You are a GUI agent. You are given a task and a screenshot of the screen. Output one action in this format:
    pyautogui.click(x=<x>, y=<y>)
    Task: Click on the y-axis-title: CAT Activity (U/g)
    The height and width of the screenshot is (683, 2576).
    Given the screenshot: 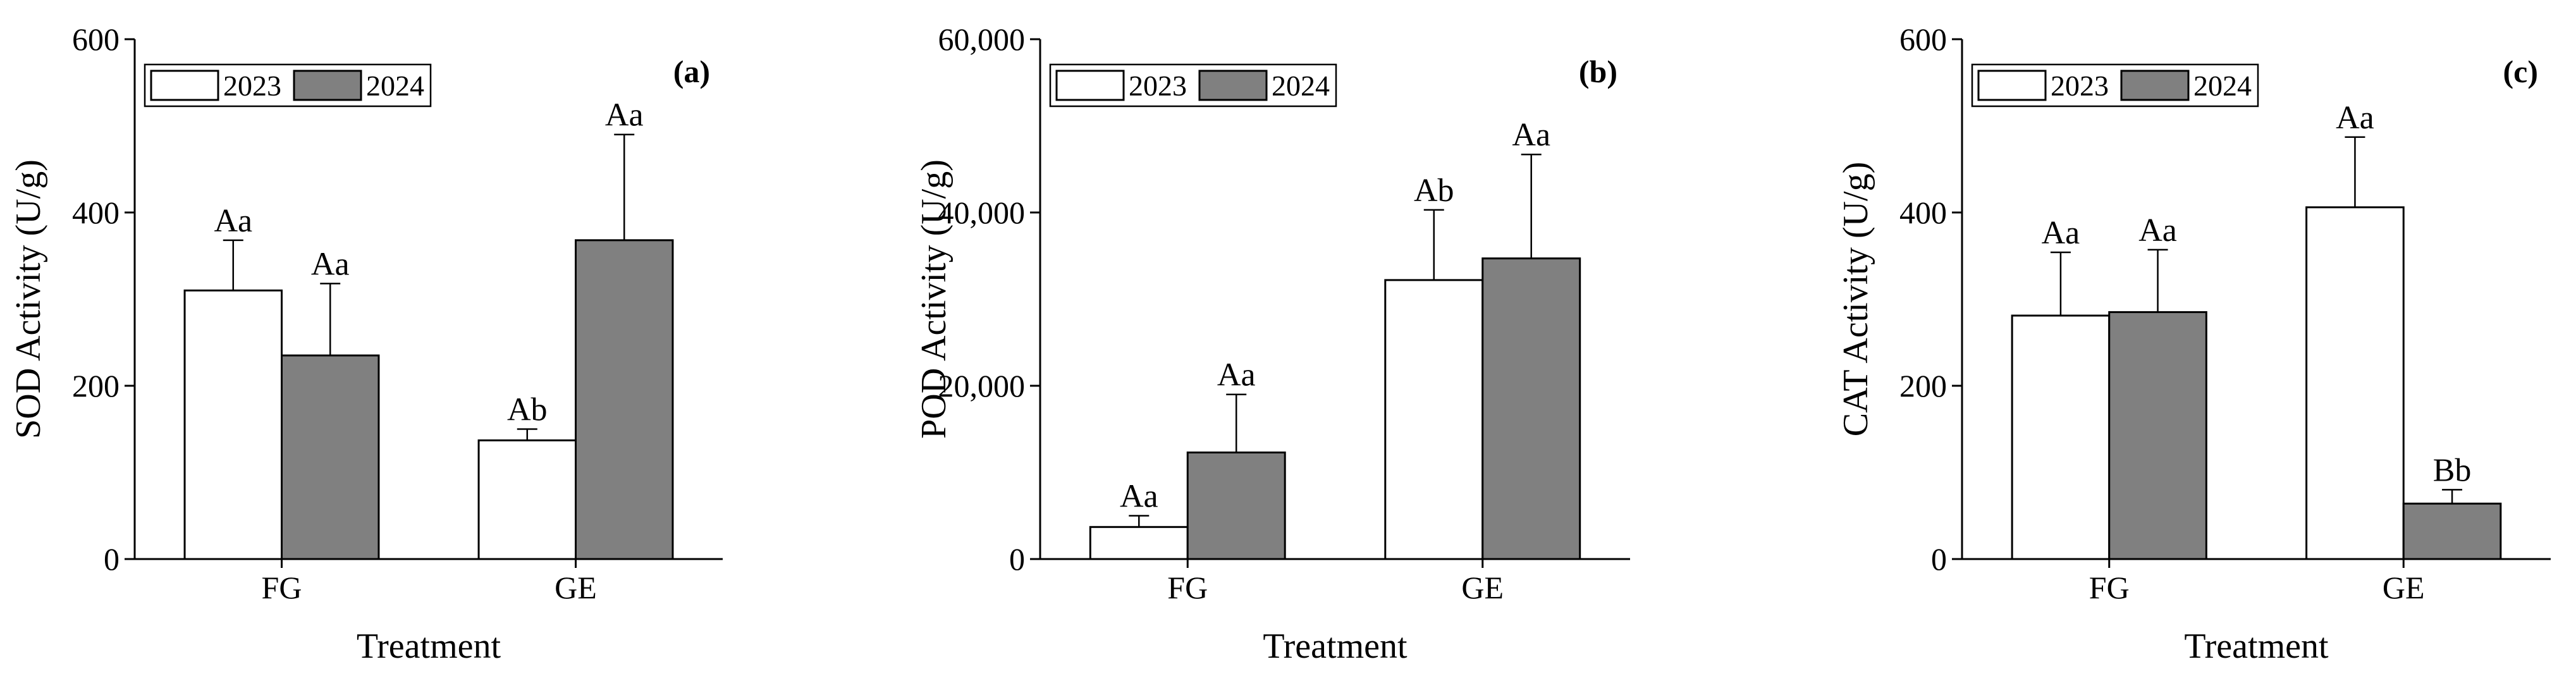 What is the action you would take?
    pyautogui.click(x=1855, y=299)
    